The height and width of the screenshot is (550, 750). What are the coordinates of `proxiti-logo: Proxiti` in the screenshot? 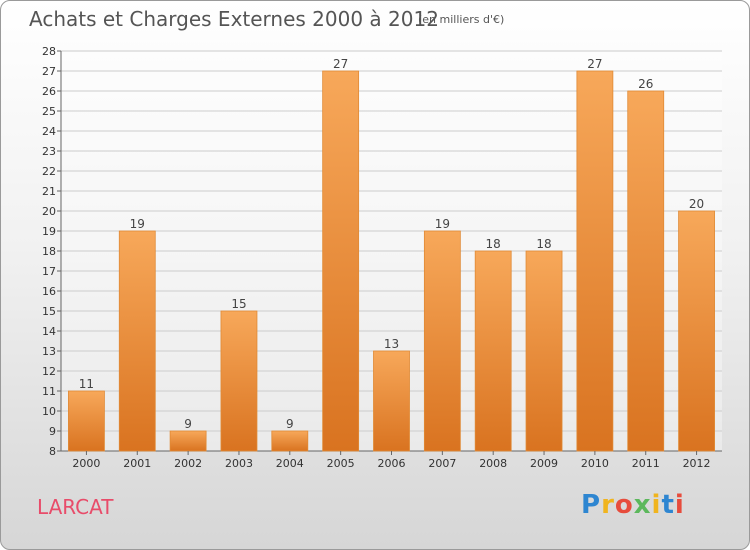 It's located at (633, 505).